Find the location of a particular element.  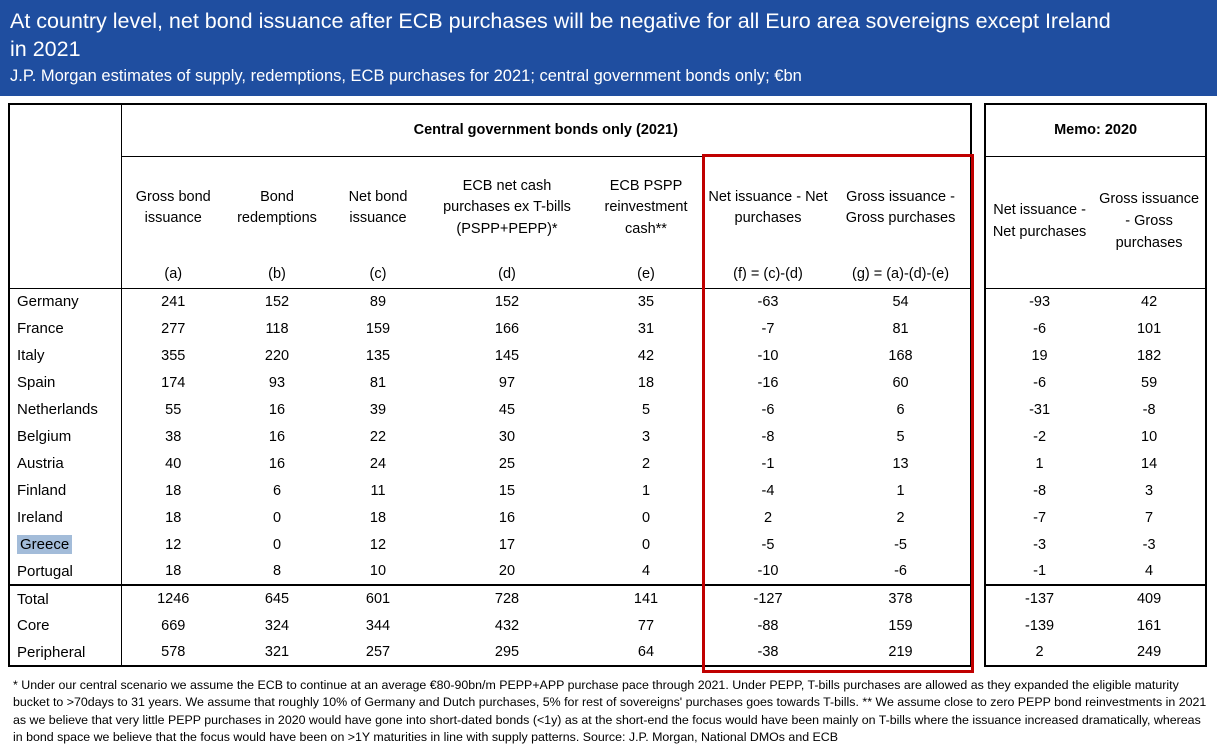

value-cell: 145 is located at coordinates (507, 355).